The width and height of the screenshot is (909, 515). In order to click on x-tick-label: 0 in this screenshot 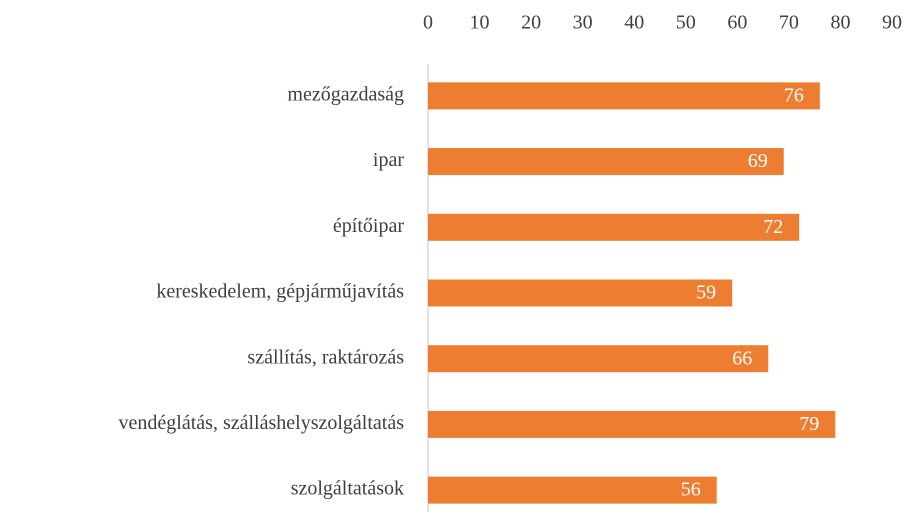, I will do `click(428, 23)`.